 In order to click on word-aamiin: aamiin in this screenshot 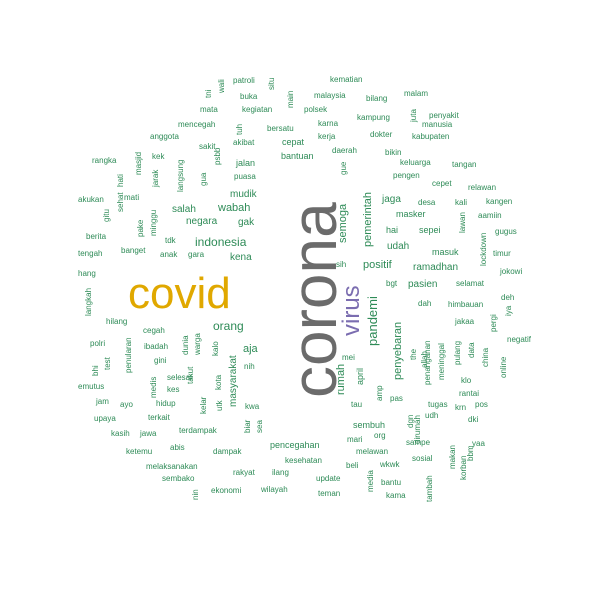, I will do `click(490, 215)`.